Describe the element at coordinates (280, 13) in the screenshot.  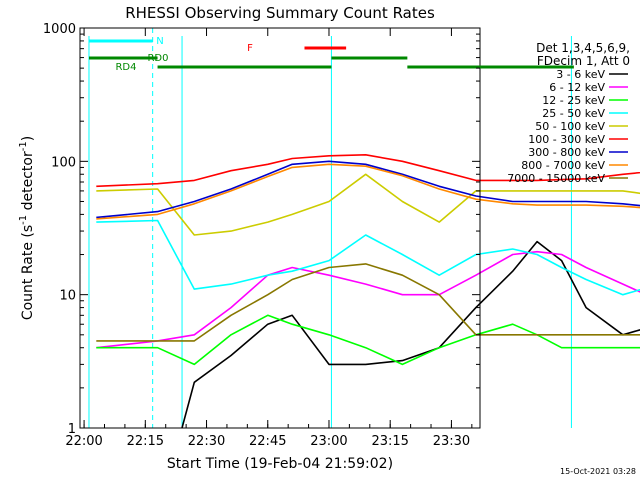
I see `chart-title: RHESSI Observing Summary Count Rates` at that location.